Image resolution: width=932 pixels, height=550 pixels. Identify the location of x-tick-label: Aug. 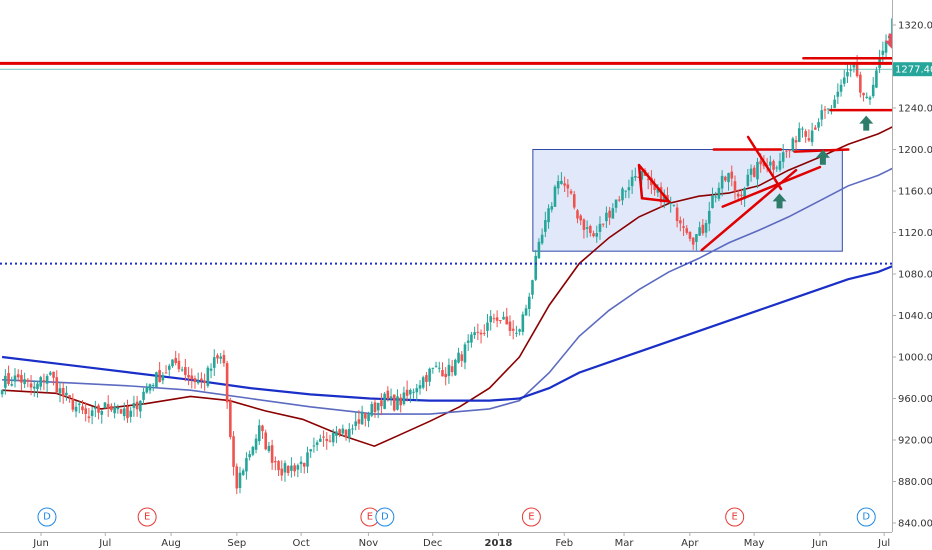
(171, 543).